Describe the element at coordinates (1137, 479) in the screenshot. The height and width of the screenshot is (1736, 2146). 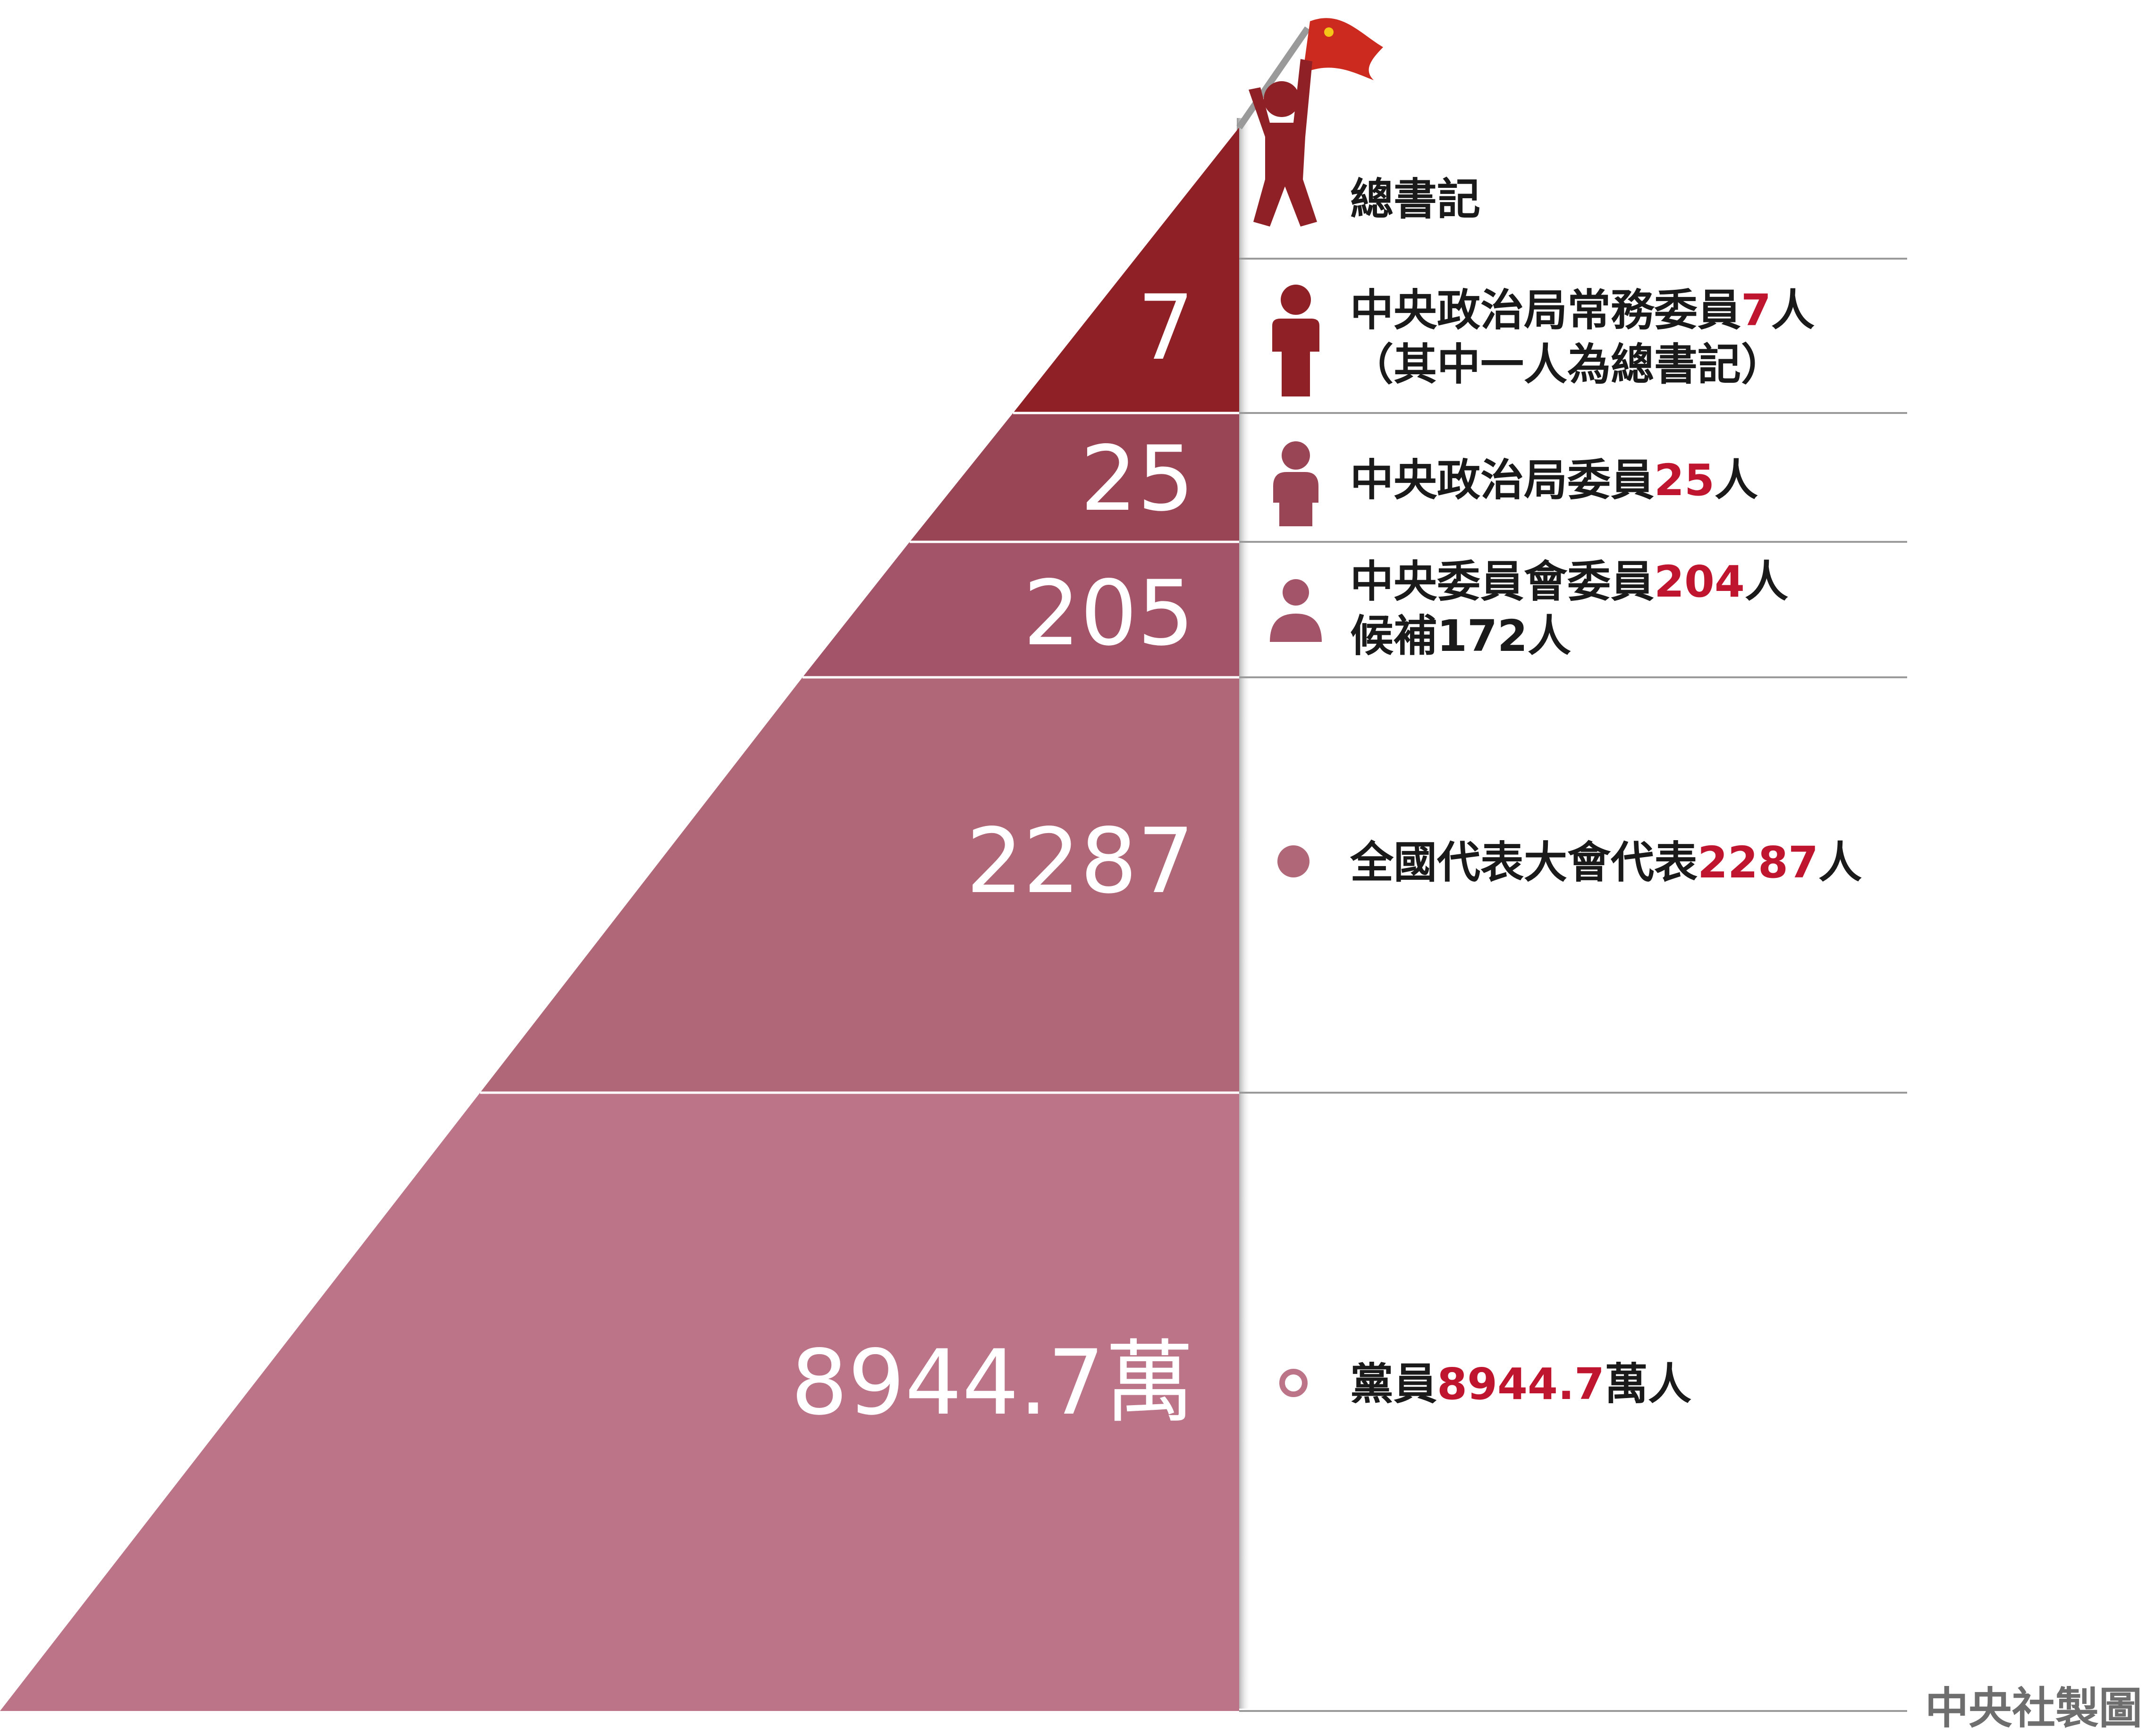
I see `layer-value-politburo: 25` at that location.